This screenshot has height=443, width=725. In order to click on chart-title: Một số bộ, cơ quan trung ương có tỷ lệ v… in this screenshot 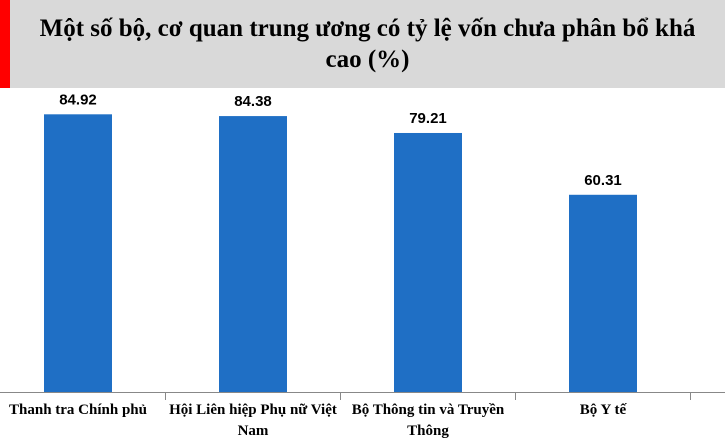, I will do `click(367, 44)`.